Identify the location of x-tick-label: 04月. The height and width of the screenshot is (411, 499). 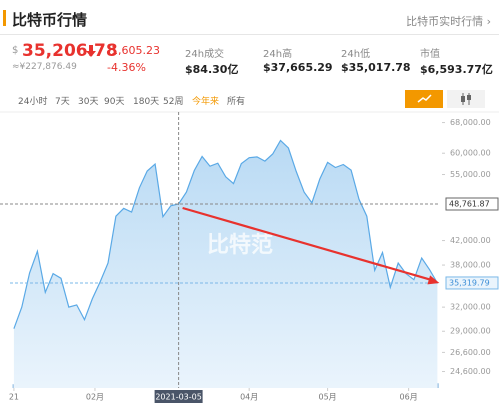
(249, 397).